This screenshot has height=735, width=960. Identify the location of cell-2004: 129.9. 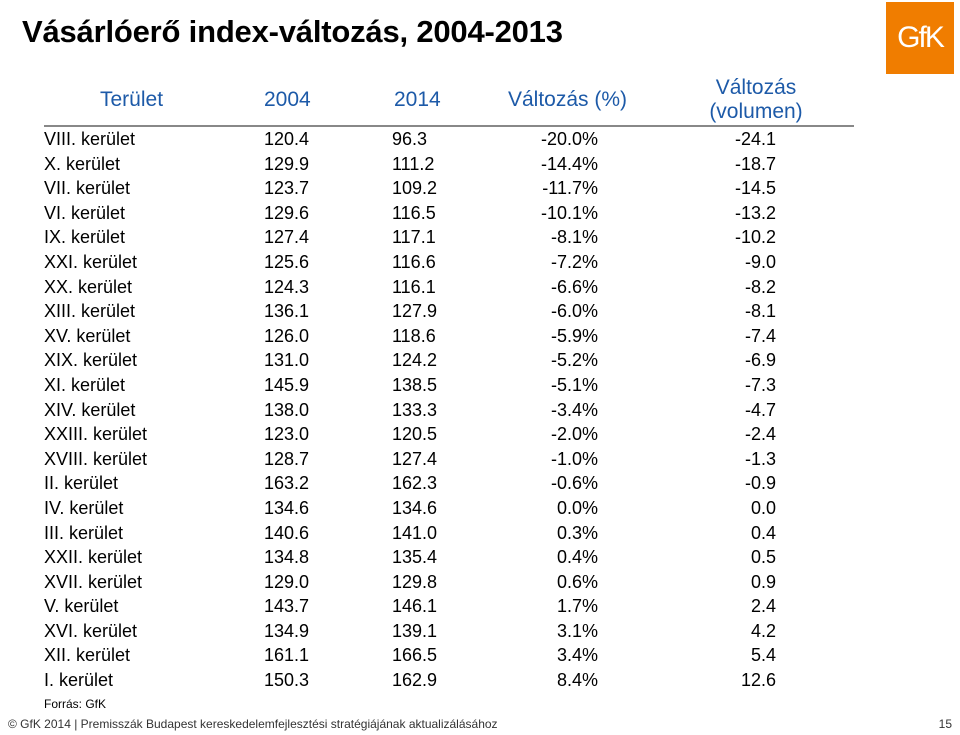
(287, 163).